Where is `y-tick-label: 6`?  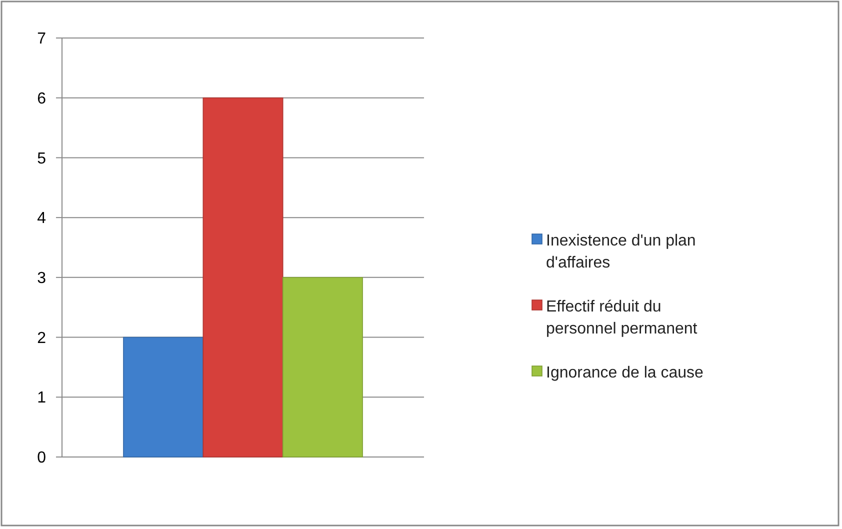 y-tick-label: 6 is located at coordinates (41, 99).